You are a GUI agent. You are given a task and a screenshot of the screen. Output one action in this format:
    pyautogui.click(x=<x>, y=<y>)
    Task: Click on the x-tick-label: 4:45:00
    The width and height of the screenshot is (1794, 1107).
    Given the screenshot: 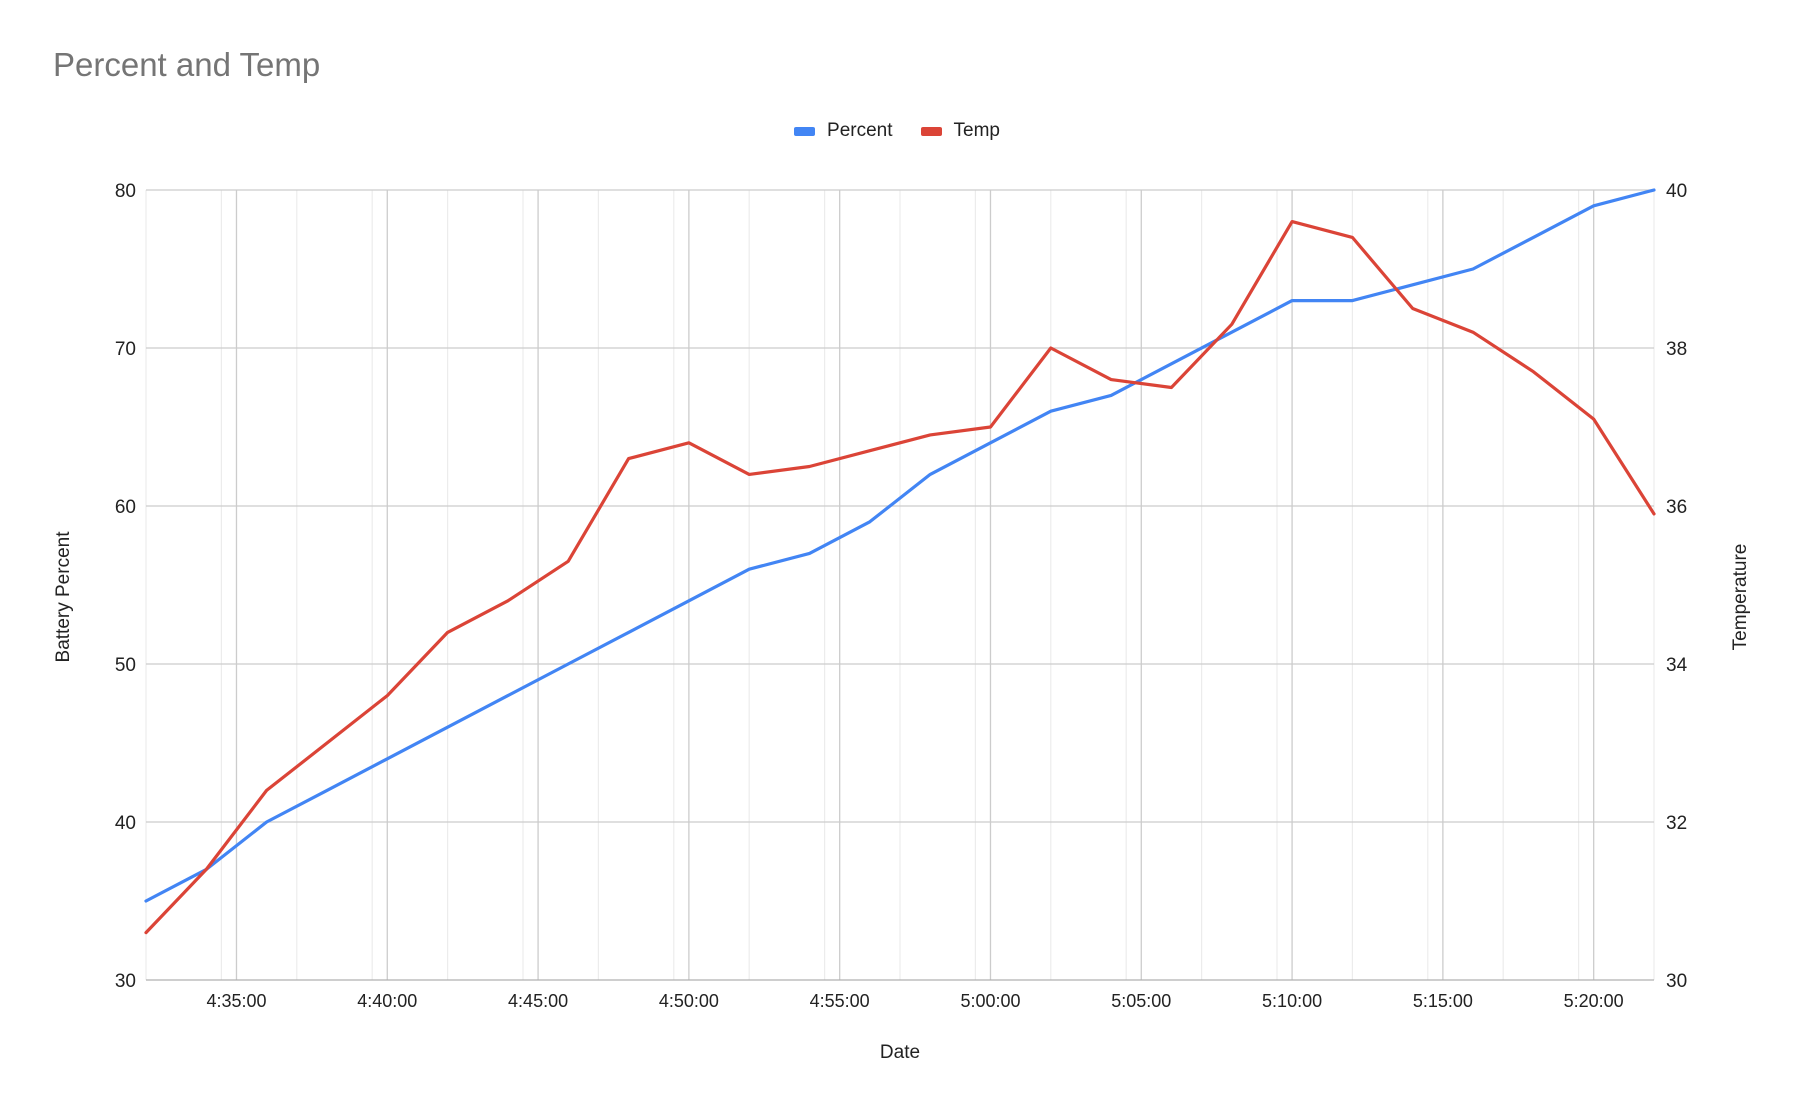 What is the action you would take?
    pyautogui.click(x=538, y=1001)
    